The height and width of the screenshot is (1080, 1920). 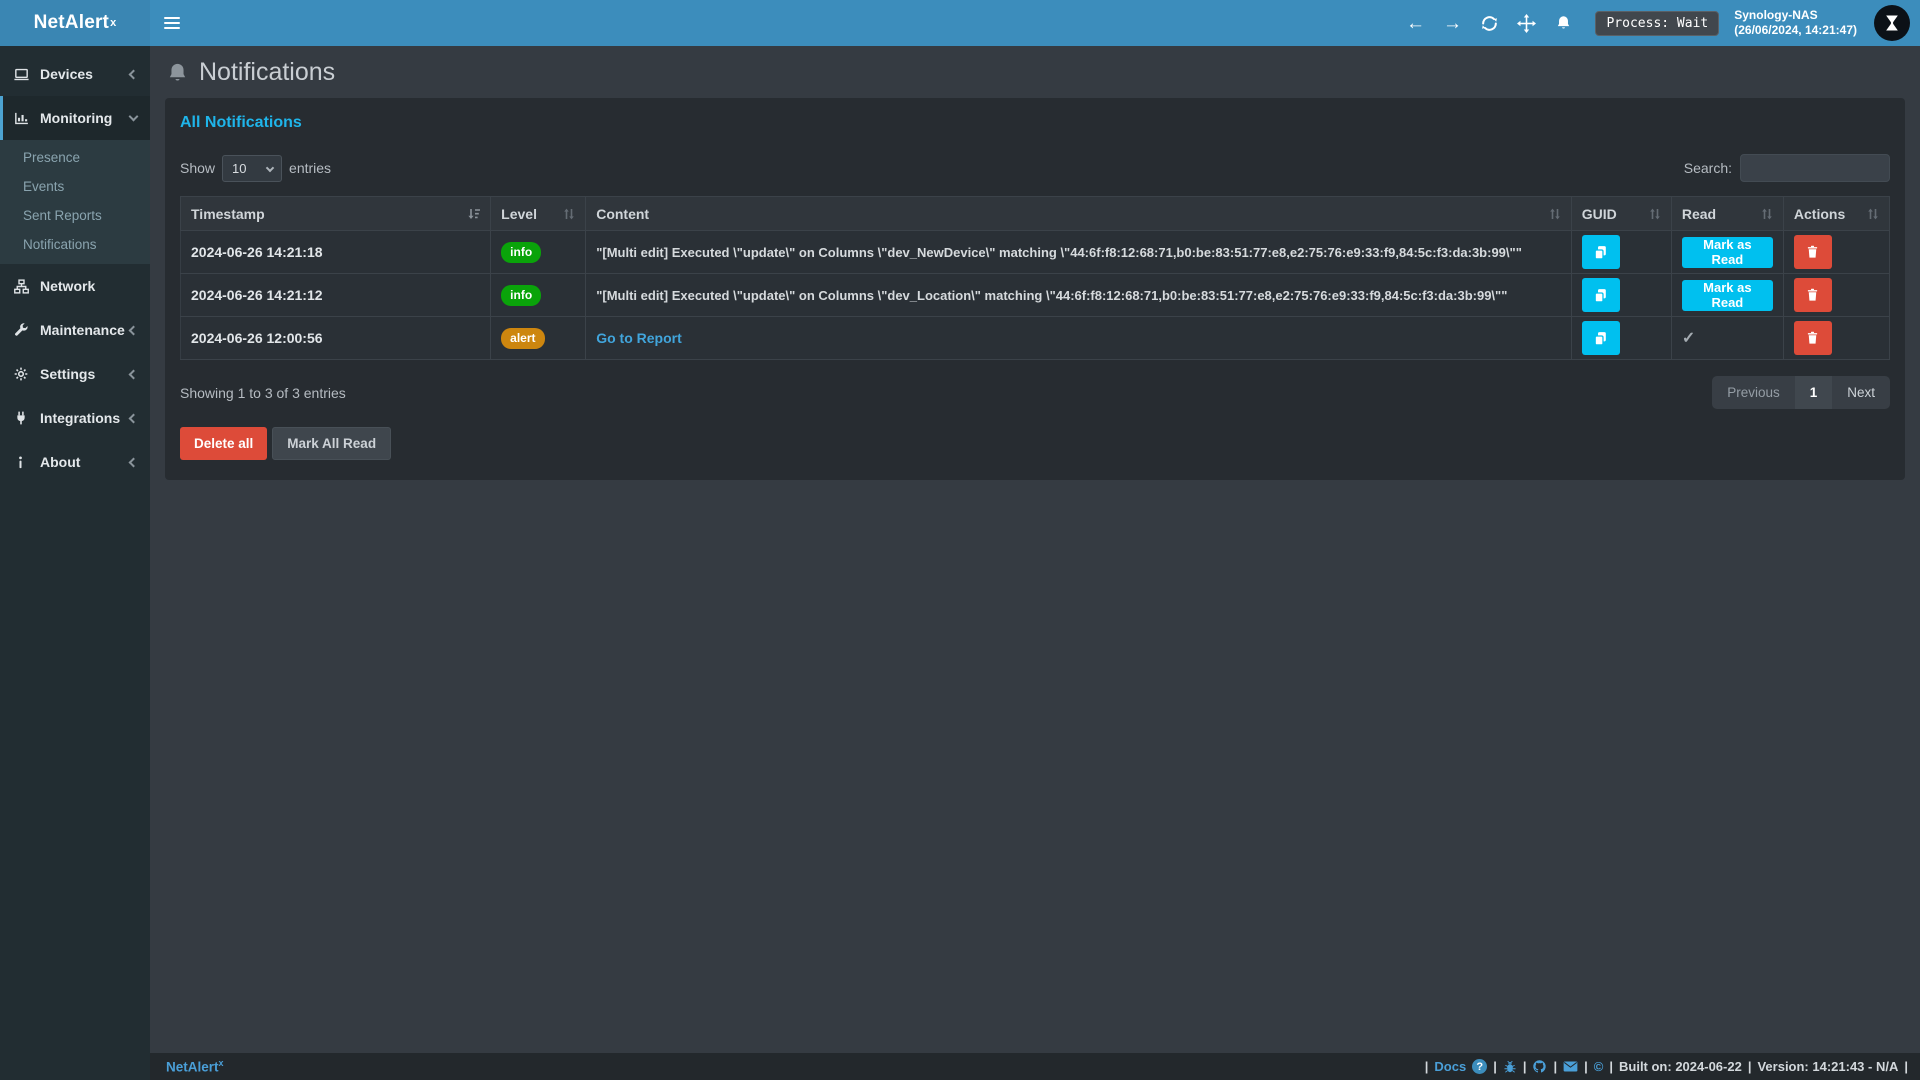 I want to click on navbar-right-group: ← →, so click(x=1655, y=23).